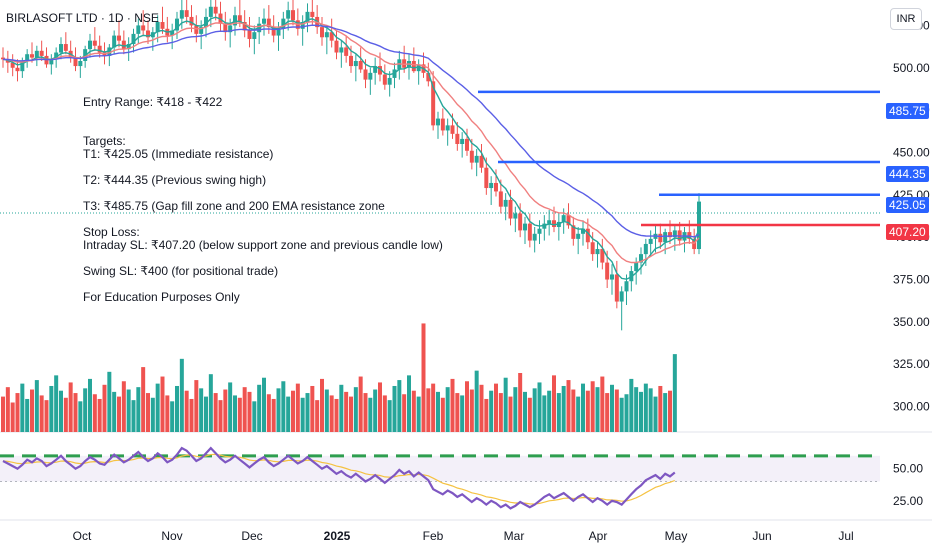 The width and height of the screenshot is (932, 550). What do you see at coordinates (171, 536) in the screenshot?
I see `time-tick-label: Nov` at bounding box center [171, 536].